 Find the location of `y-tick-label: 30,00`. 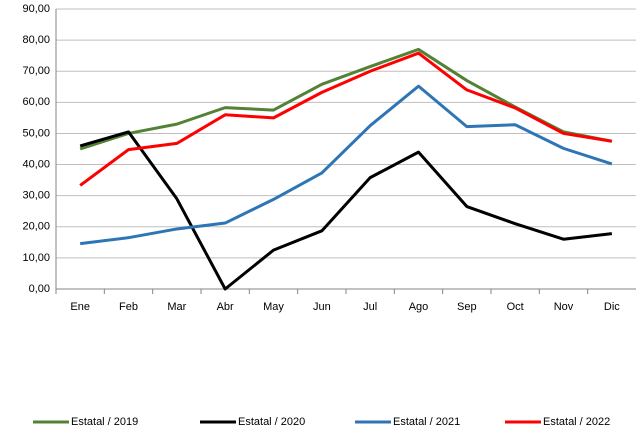

y-tick-label: 30,00 is located at coordinates (36, 196).